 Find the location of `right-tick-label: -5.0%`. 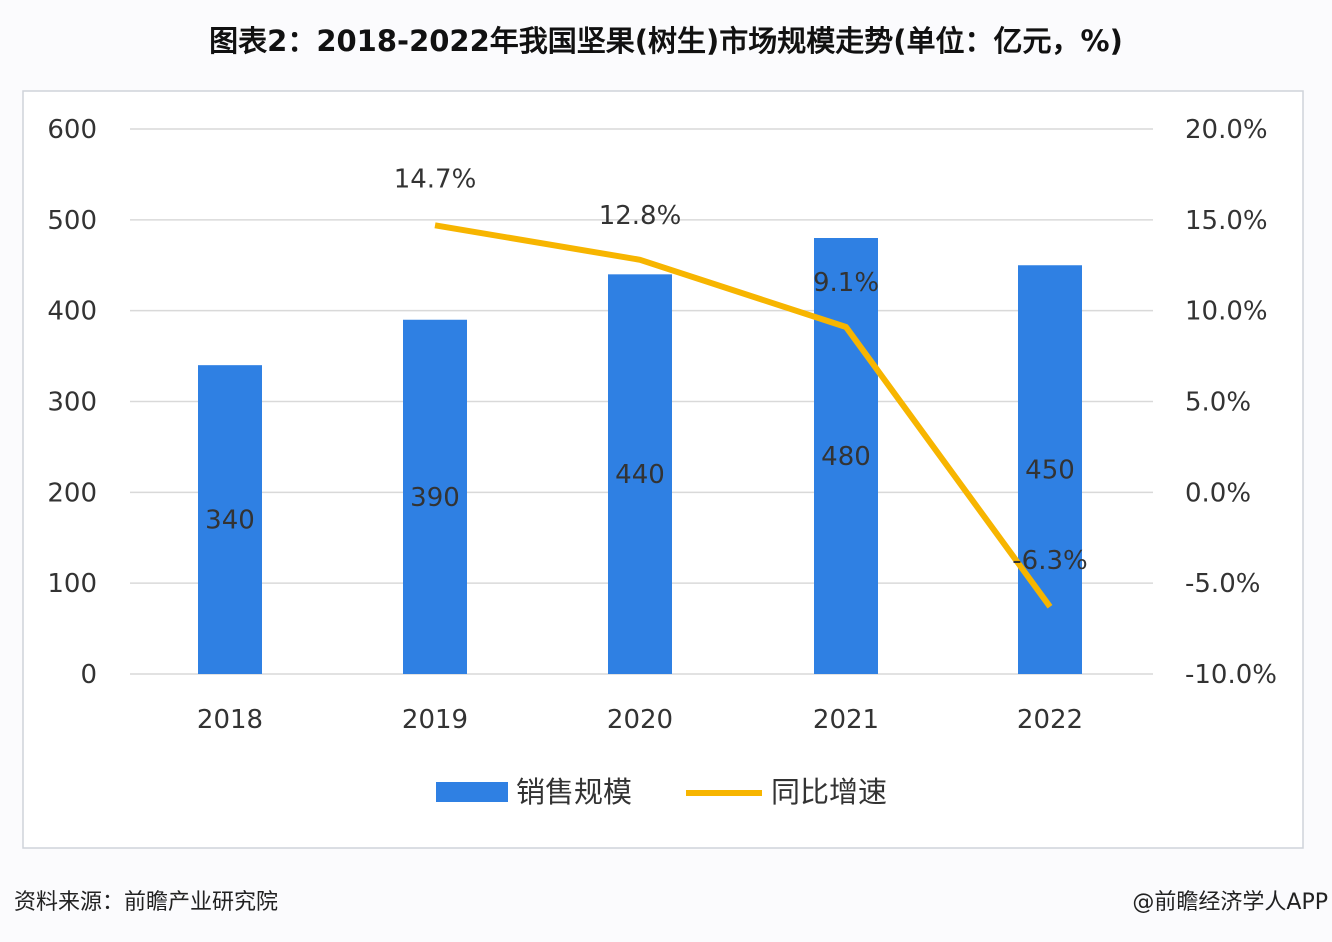

right-tick-label: -5.0% is located at coordinates (1222, 584).